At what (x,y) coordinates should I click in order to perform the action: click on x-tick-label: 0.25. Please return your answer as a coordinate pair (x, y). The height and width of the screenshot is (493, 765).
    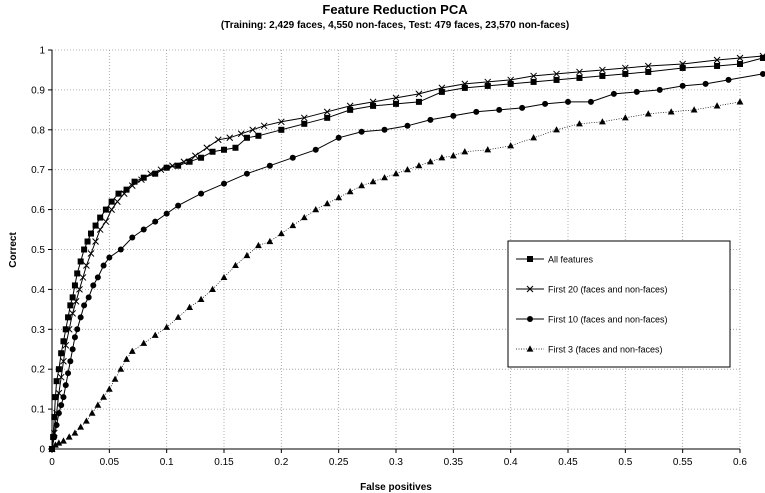
    Looking at the image, I should click on (339, 462).